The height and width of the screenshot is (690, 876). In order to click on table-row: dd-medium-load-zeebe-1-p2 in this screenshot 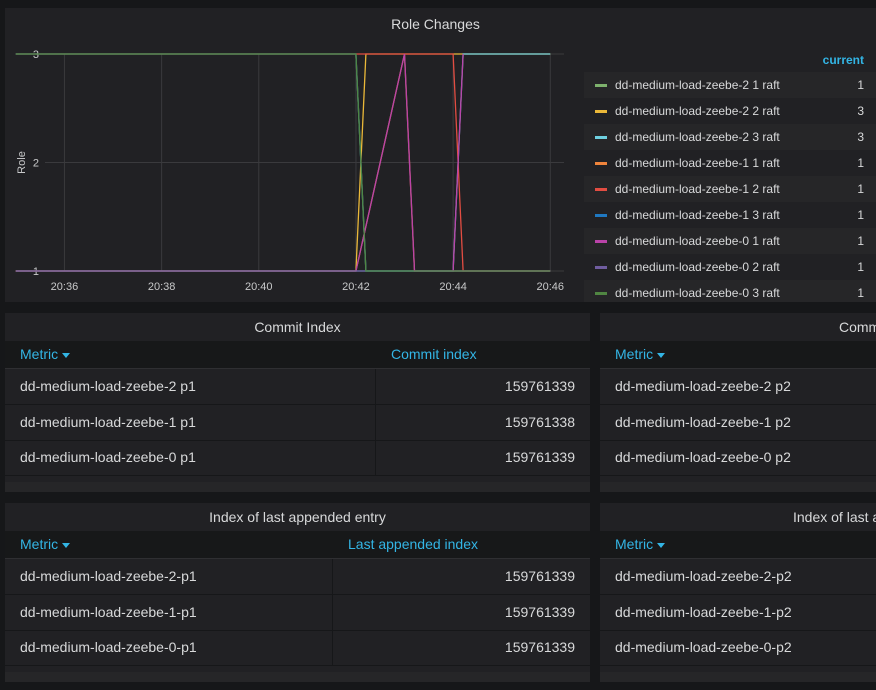, I will do `click(738, 613)`.